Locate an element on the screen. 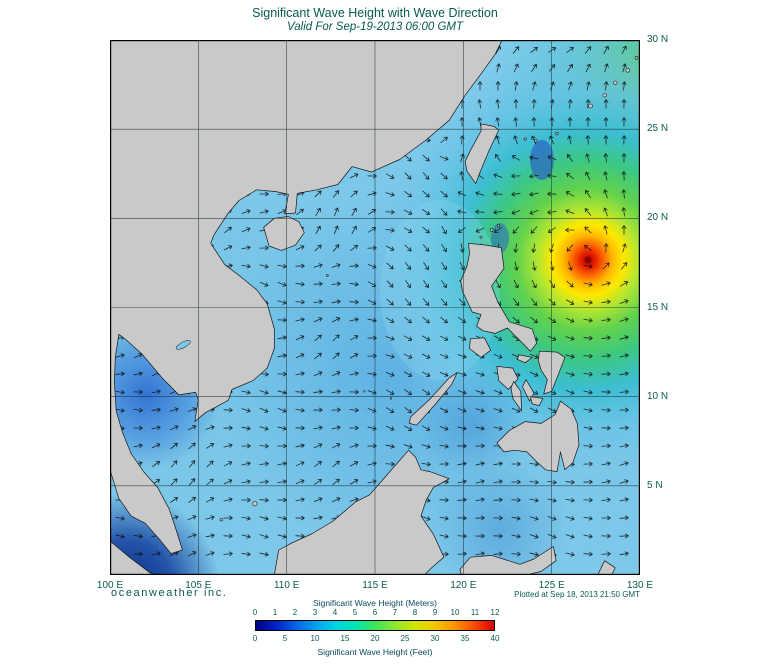  lat-label-3: 15 N is located at coordinates (658, 307).